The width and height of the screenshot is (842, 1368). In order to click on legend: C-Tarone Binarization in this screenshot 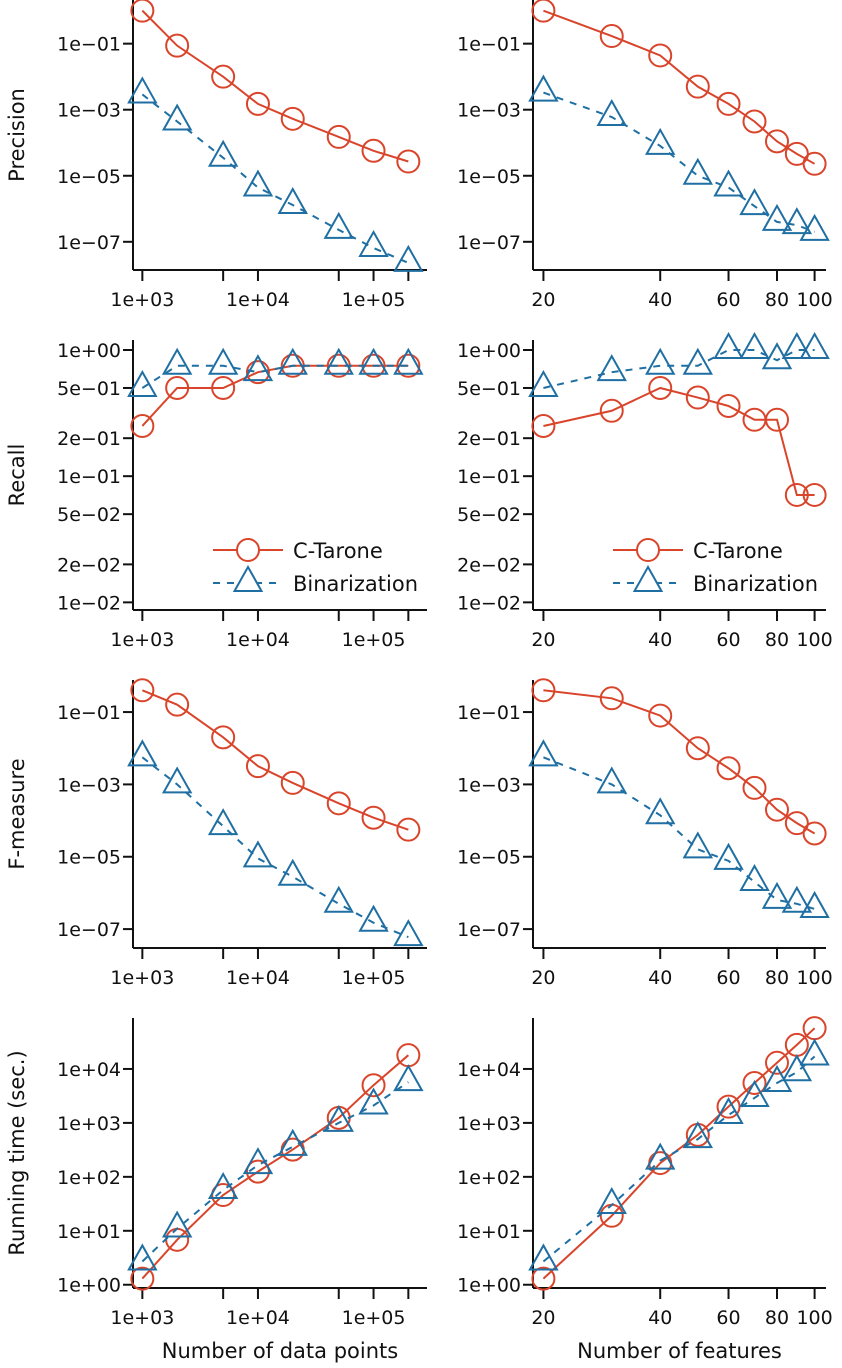, I will do `click(715, 567)`.